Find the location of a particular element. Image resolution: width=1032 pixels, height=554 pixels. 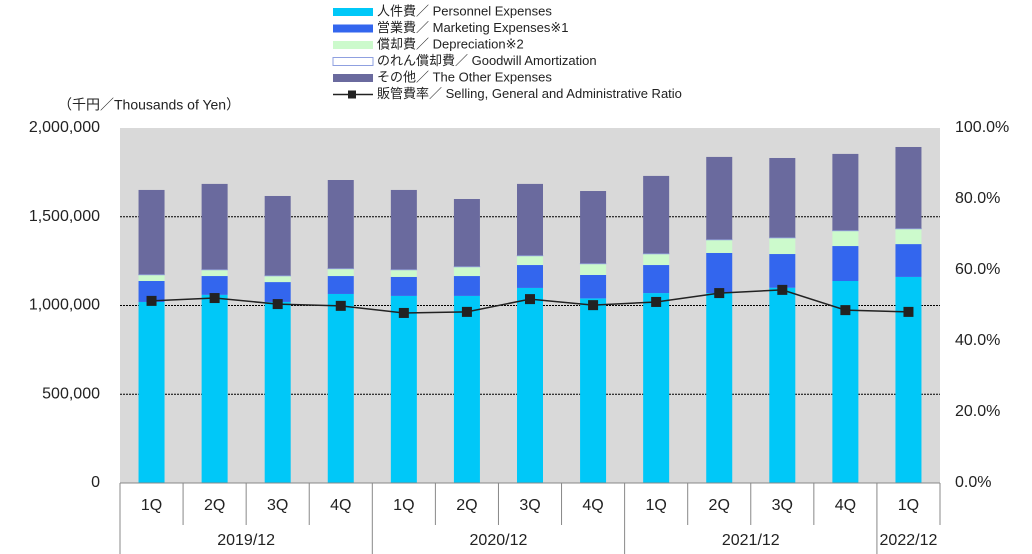

group-label: 2021/12 is located at coordinates (751, 540).